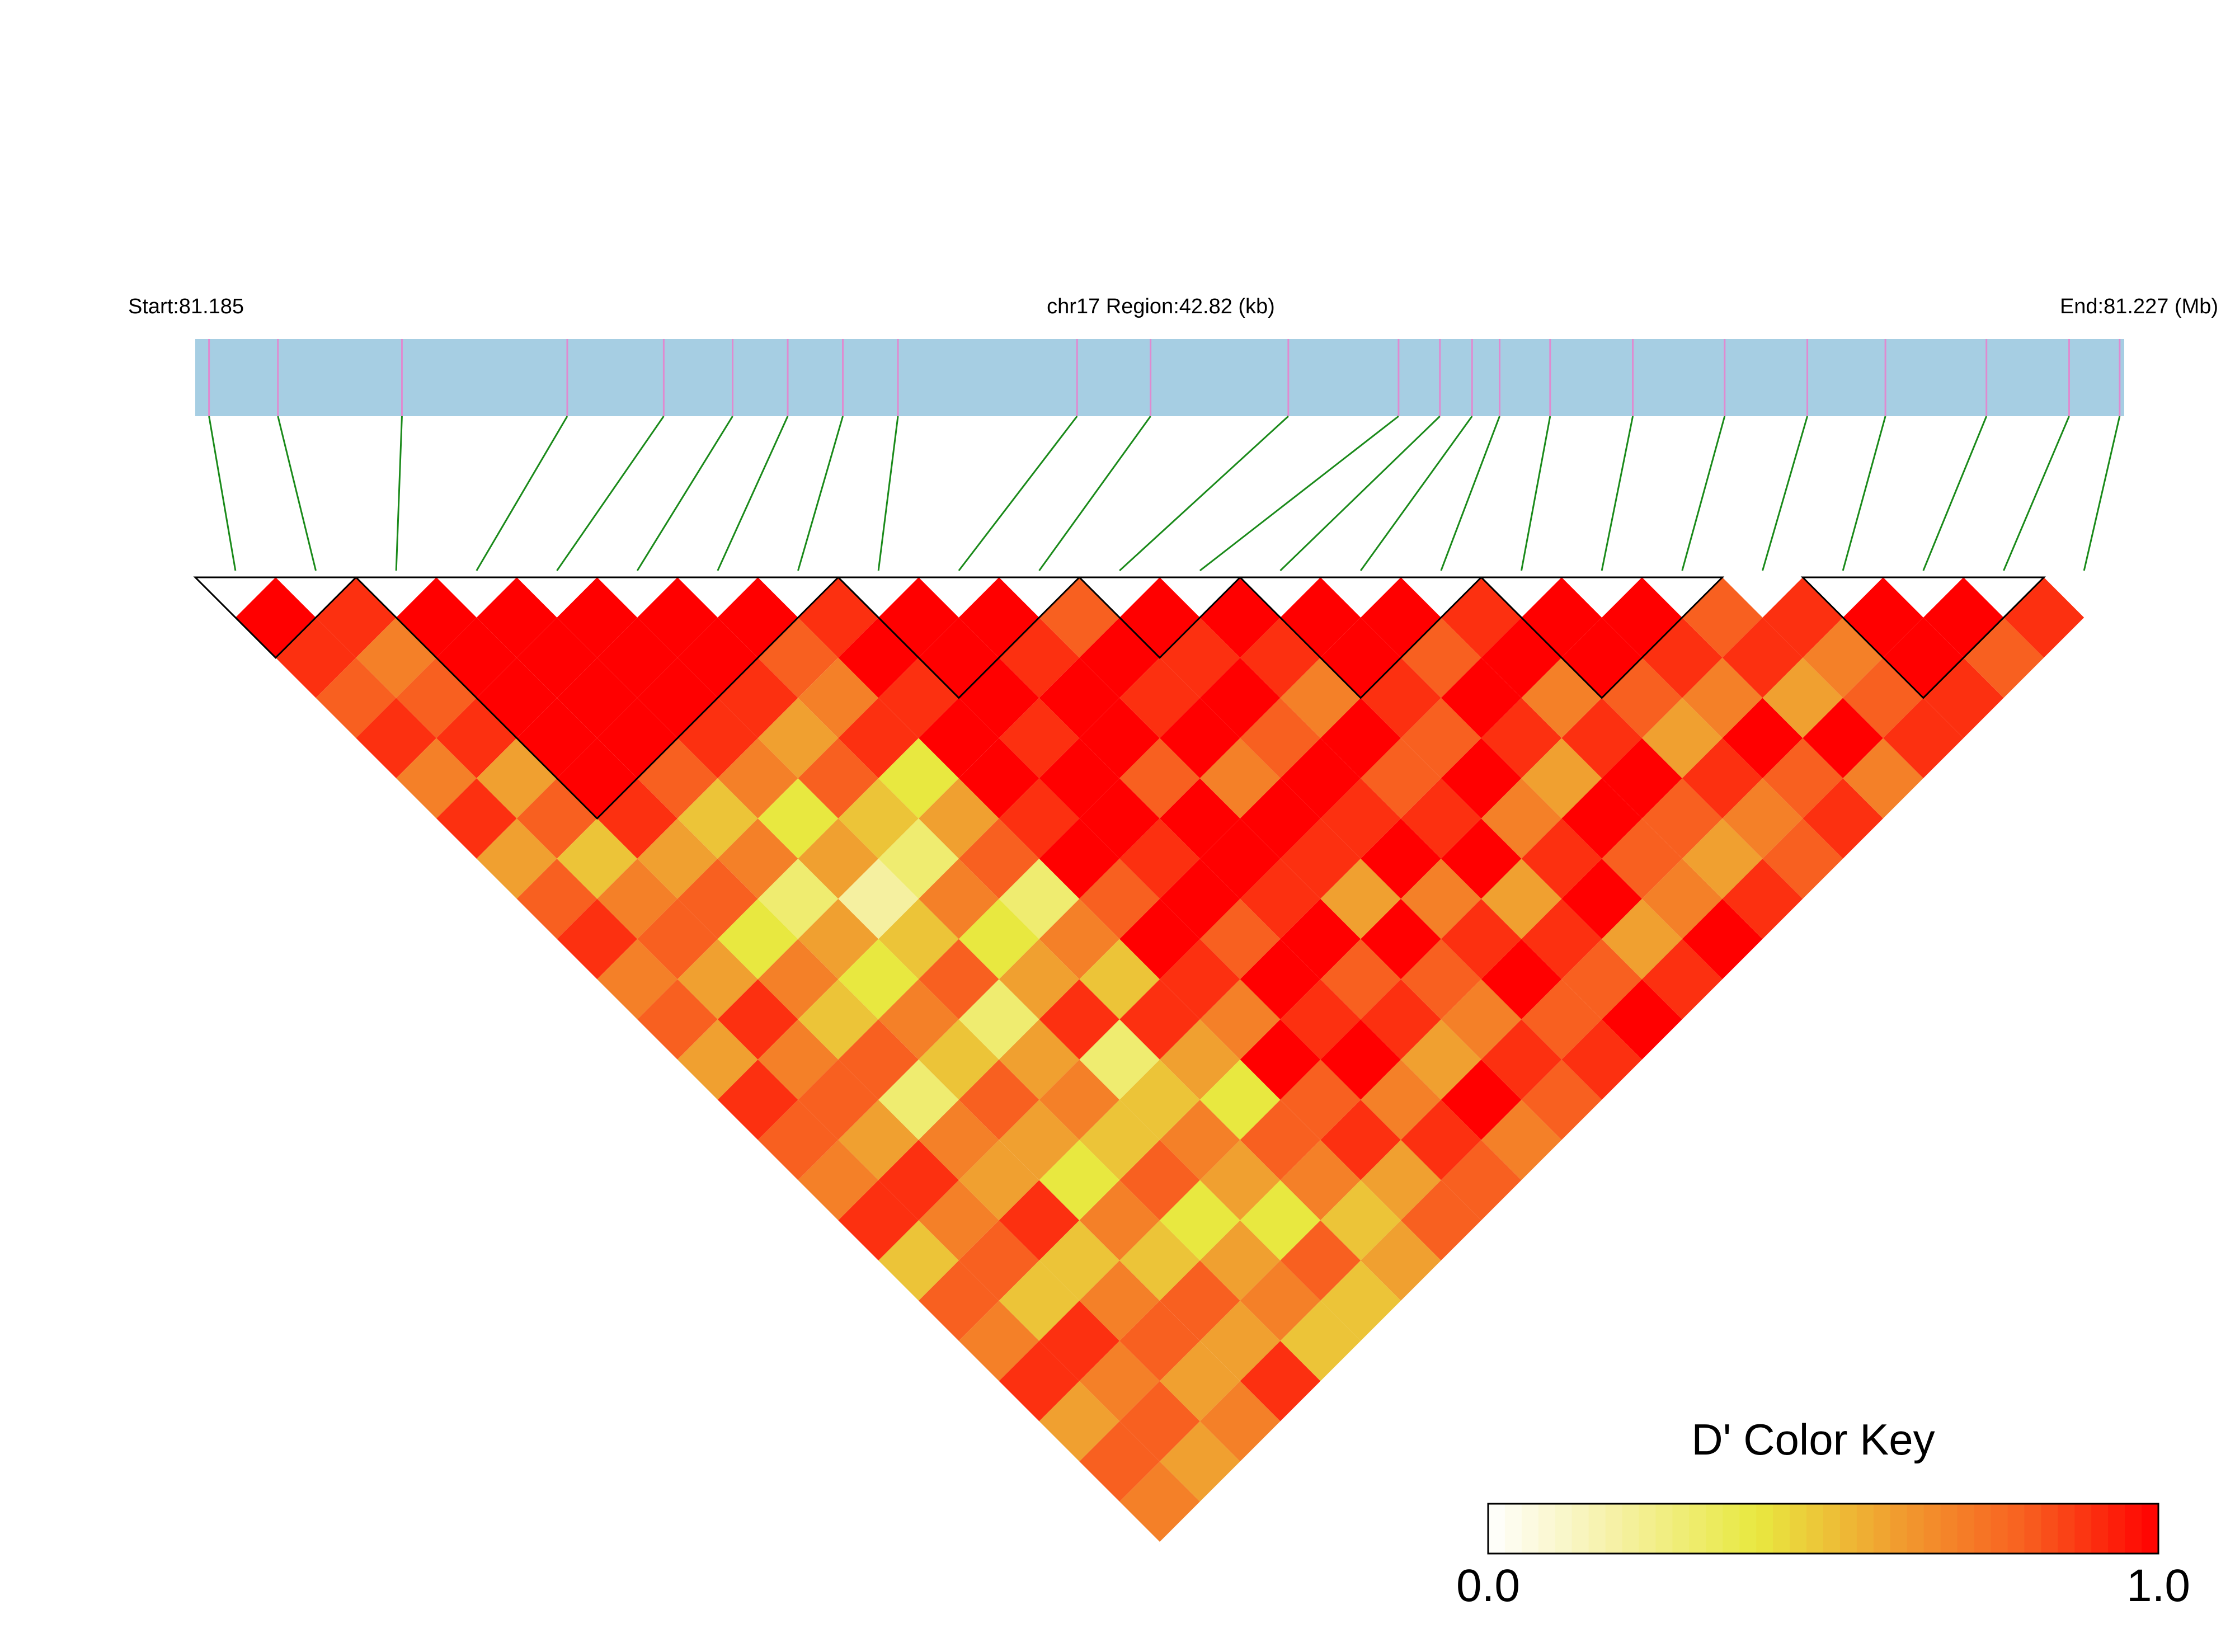  What do you see at coordinates (2139, 306) in the screenshot?
I see `end-label: End:81.227 (Mb)` at bounding box center [2139, 306].